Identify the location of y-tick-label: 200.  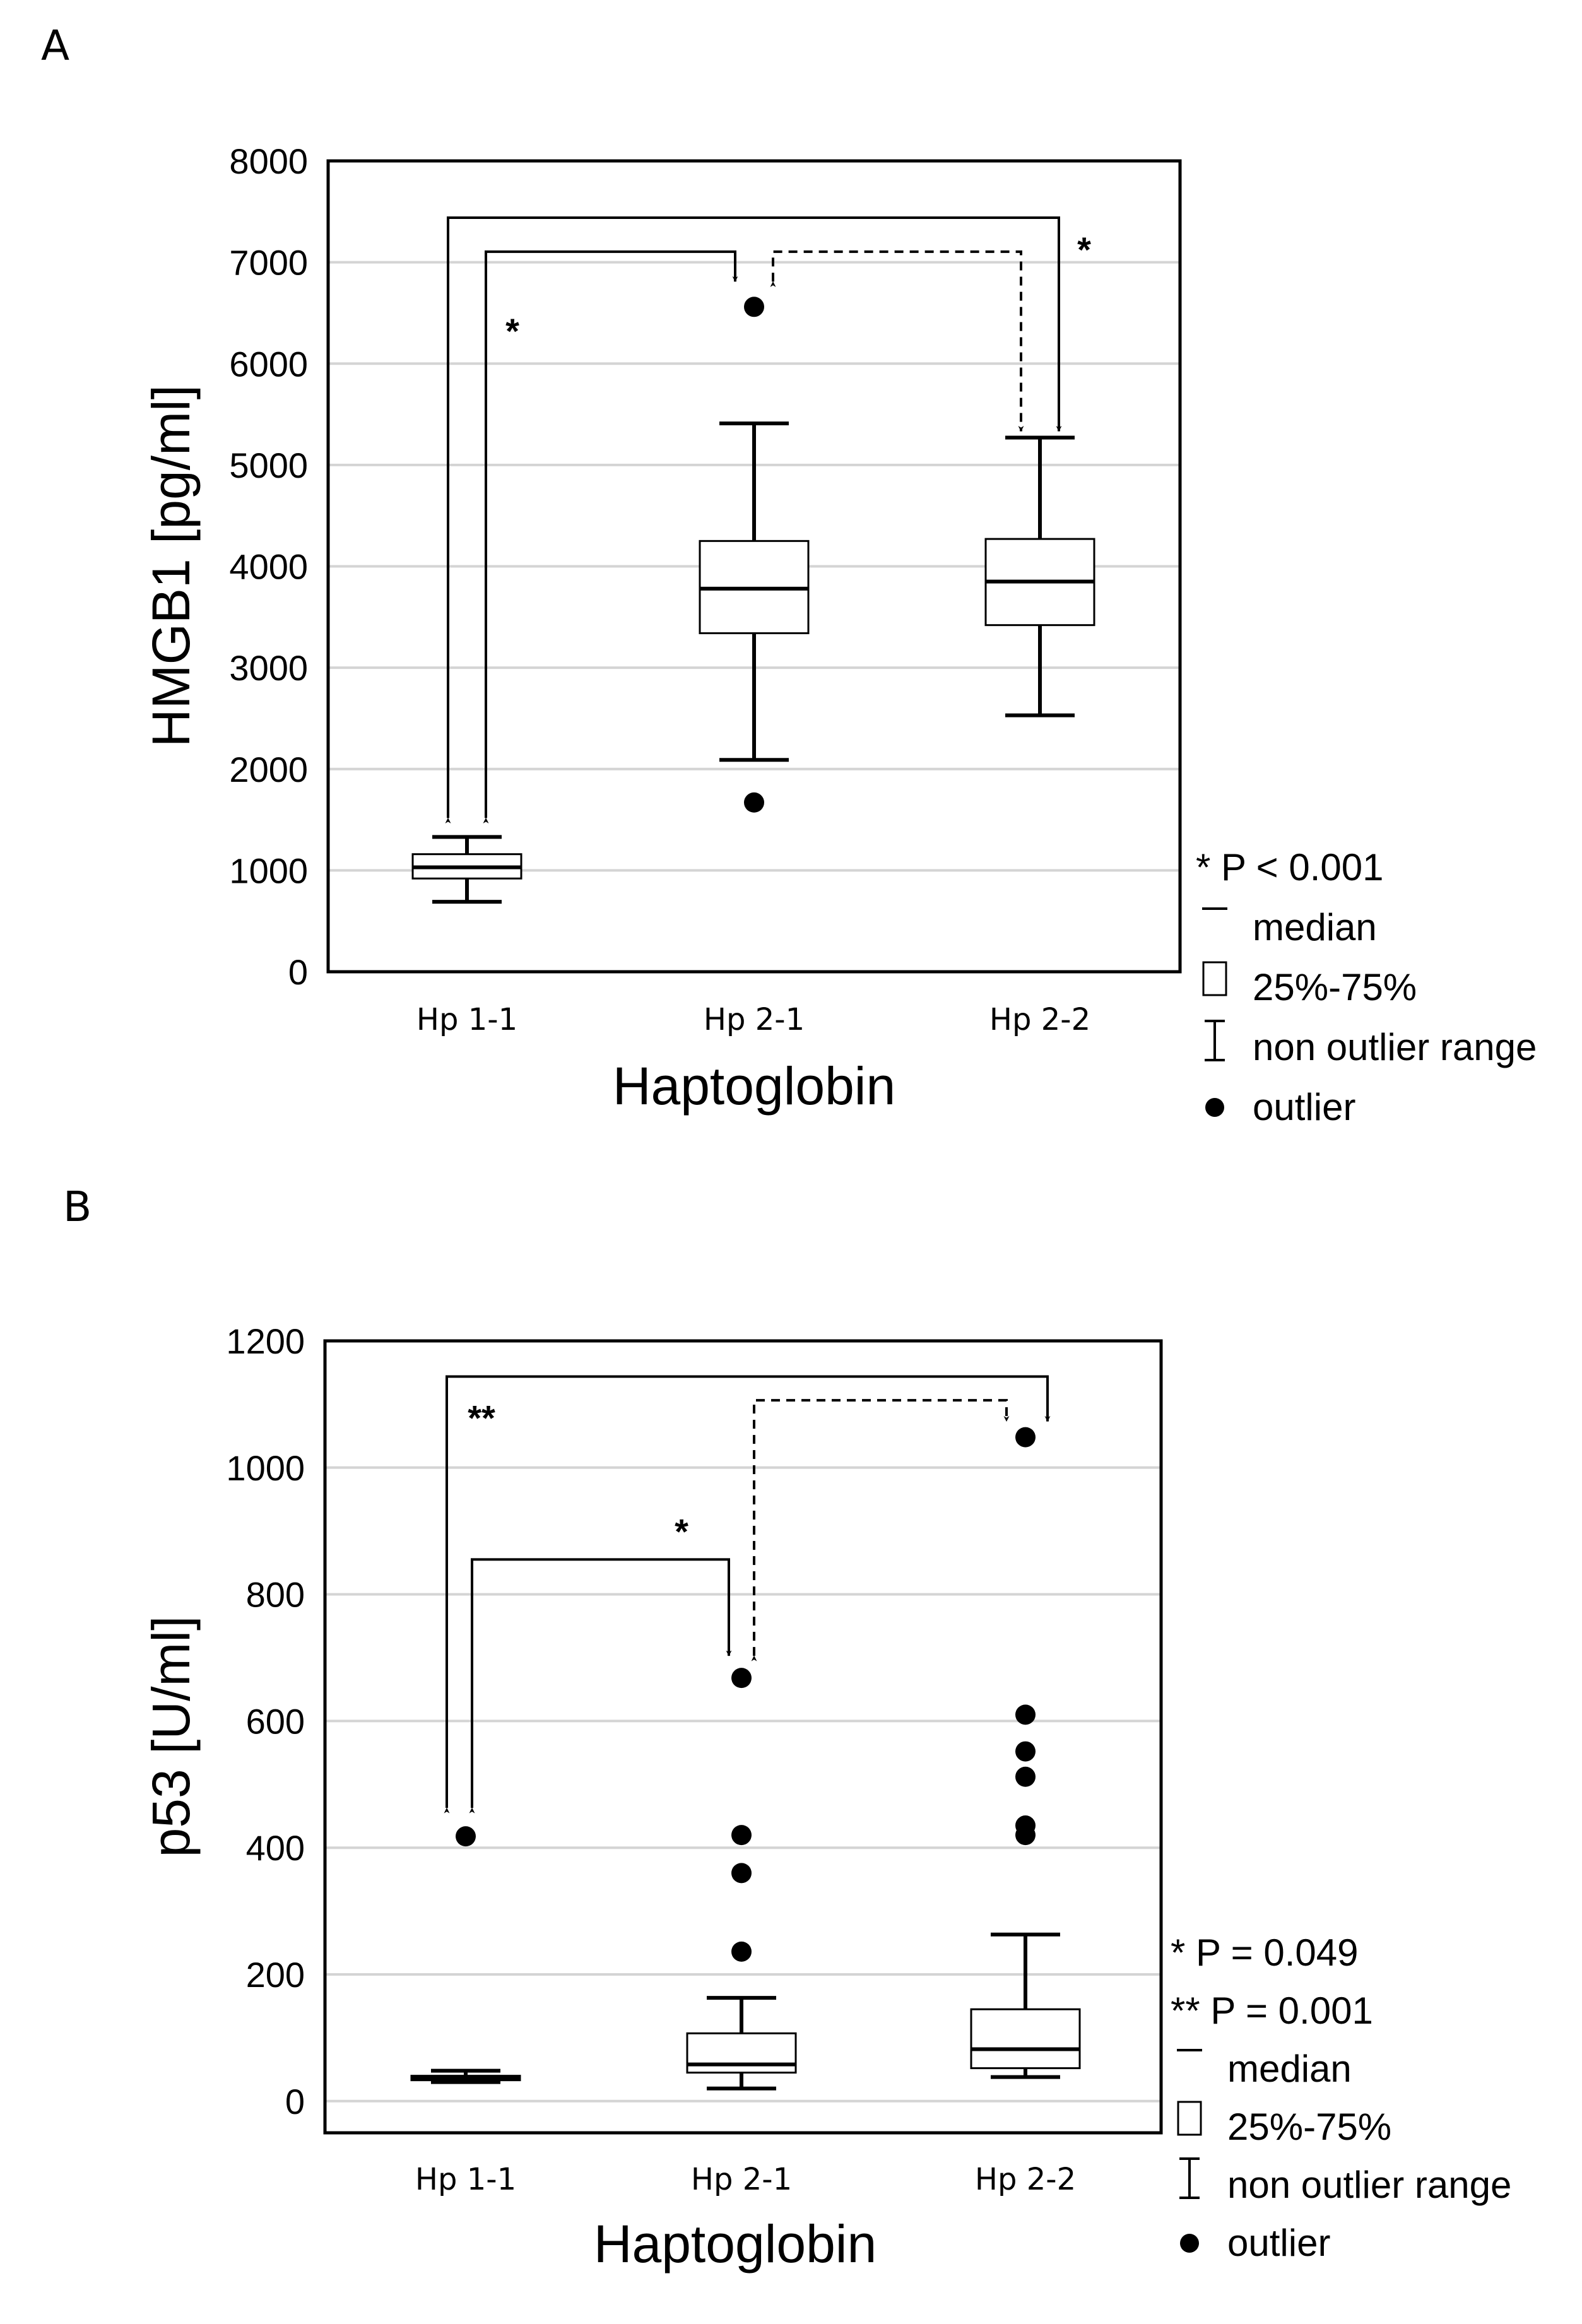
(275, 1975).